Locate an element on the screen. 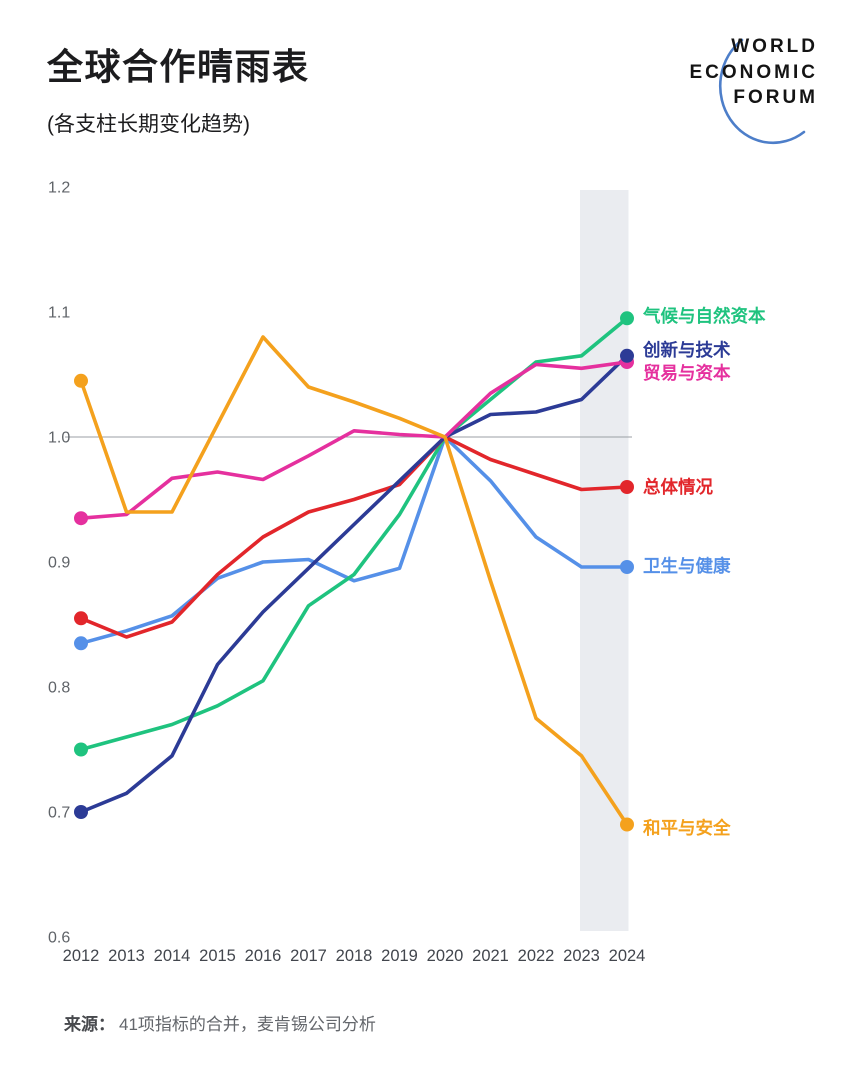 Image resolution: width=864 pixels, height=1080 pixels. y-tick-label: 0.7 is located at coordinates (59, 813).